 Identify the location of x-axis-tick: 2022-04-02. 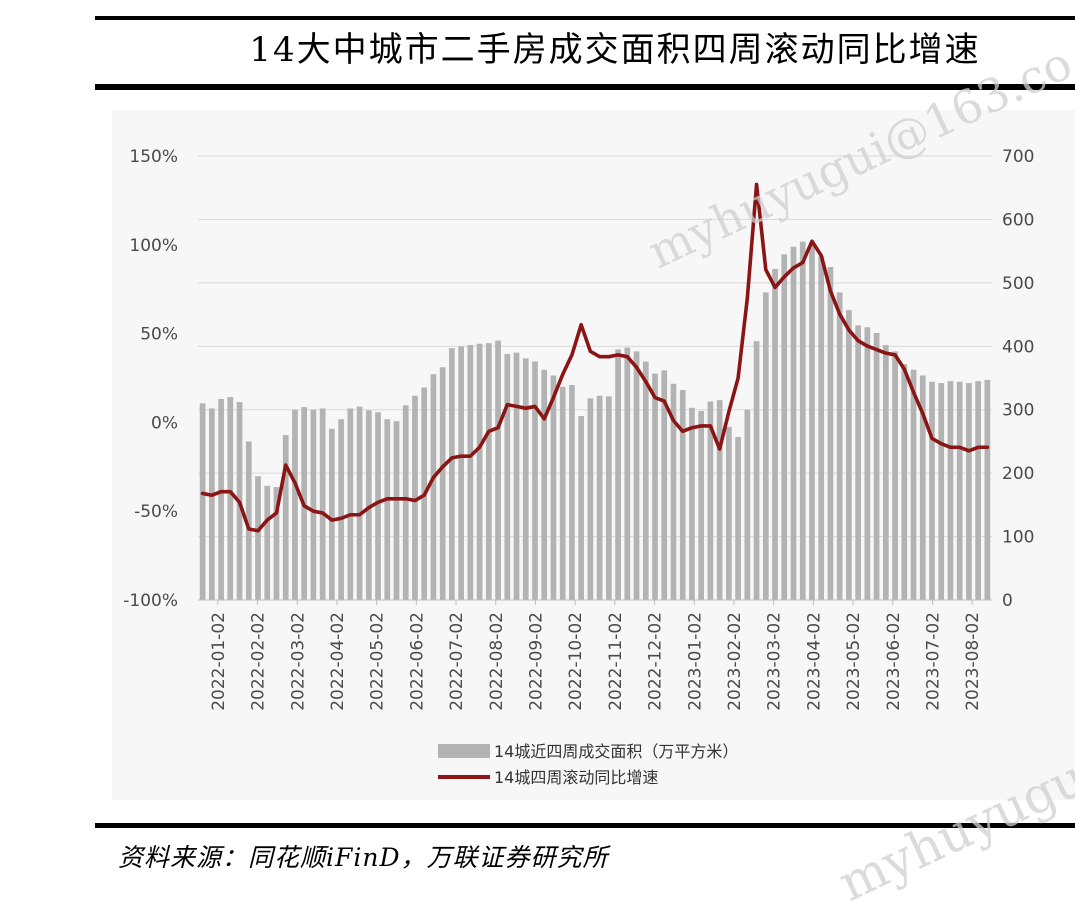
(338, 661).